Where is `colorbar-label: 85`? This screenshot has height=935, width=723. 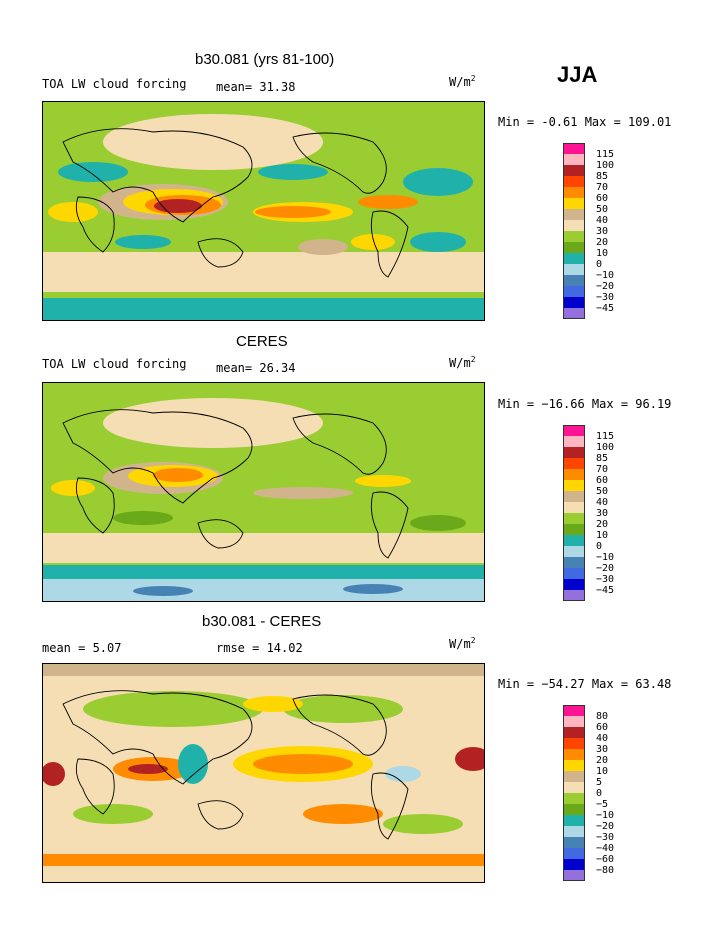 colorbar-label: 85 is located at coordinates (602, 458).